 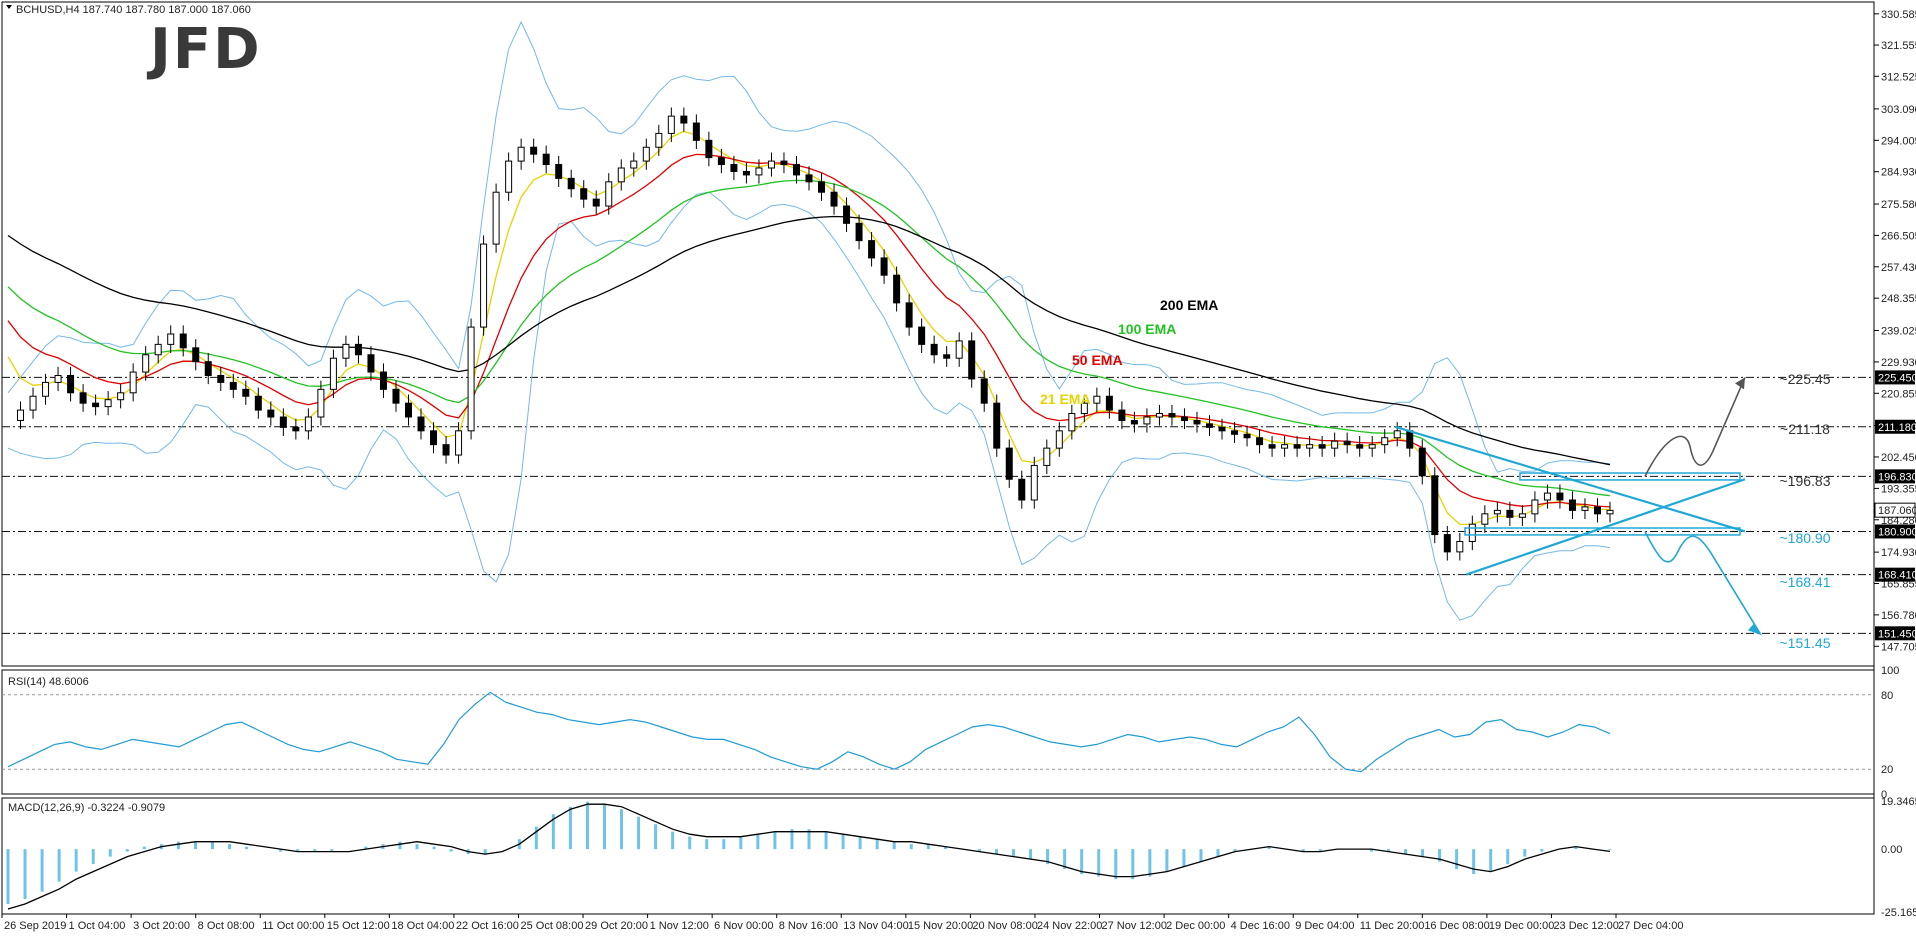 What do you see at coordinates (9, 7) in the screenshot?
I see `dropdown-triangle-icon` at bounding box center [9, 7].